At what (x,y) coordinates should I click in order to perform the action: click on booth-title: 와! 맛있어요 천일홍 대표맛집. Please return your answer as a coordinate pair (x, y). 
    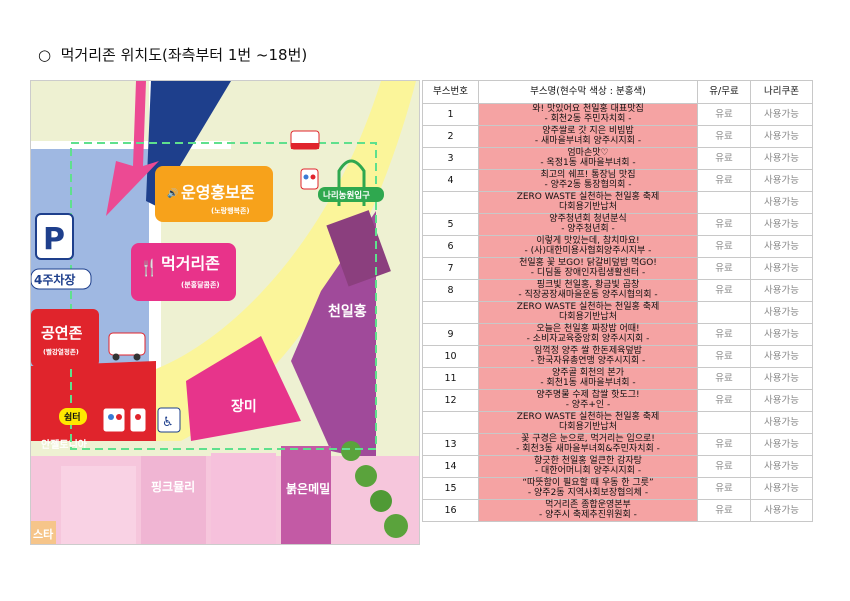
    Looking at the image, I should click on (588, 109).